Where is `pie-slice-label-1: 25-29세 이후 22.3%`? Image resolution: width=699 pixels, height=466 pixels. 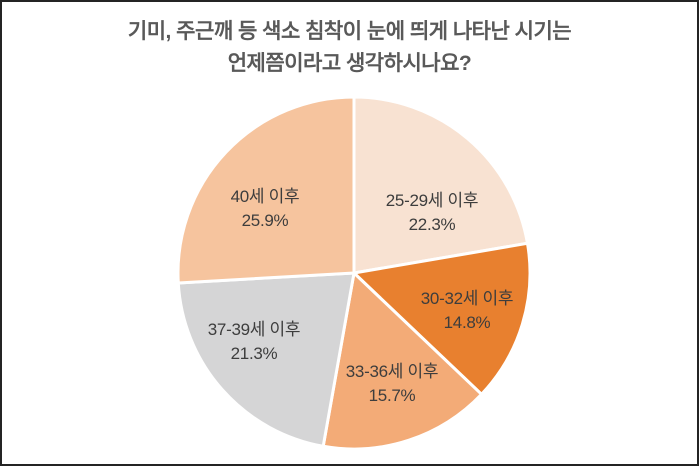
pie-slice-label-1: 25-29세 이후 22.3% is located at coordinates (432, 212).